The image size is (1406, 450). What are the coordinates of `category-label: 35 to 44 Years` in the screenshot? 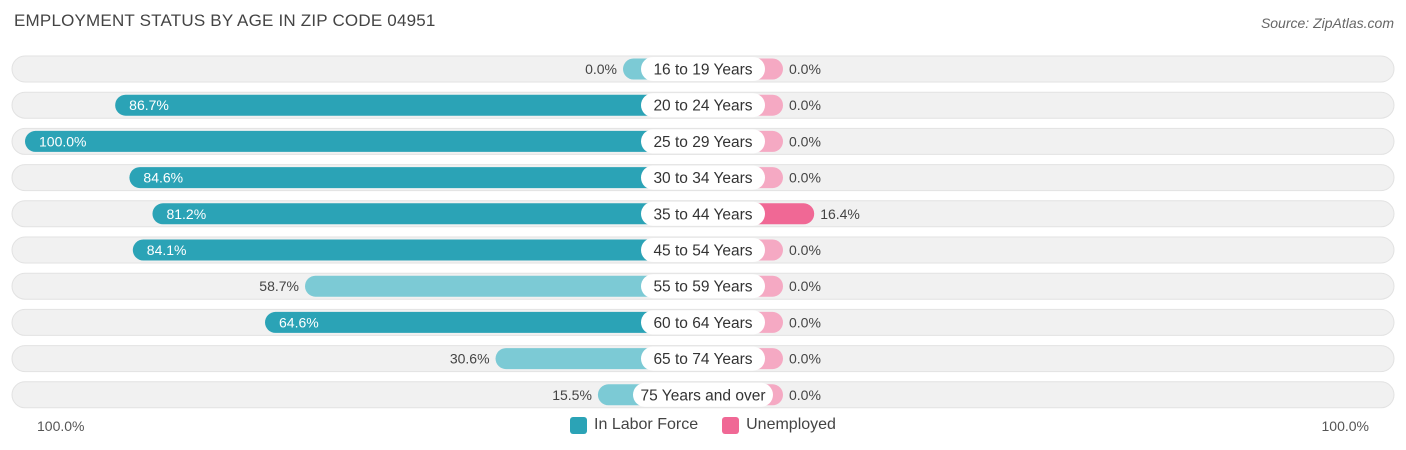 It's located at (702, 214).